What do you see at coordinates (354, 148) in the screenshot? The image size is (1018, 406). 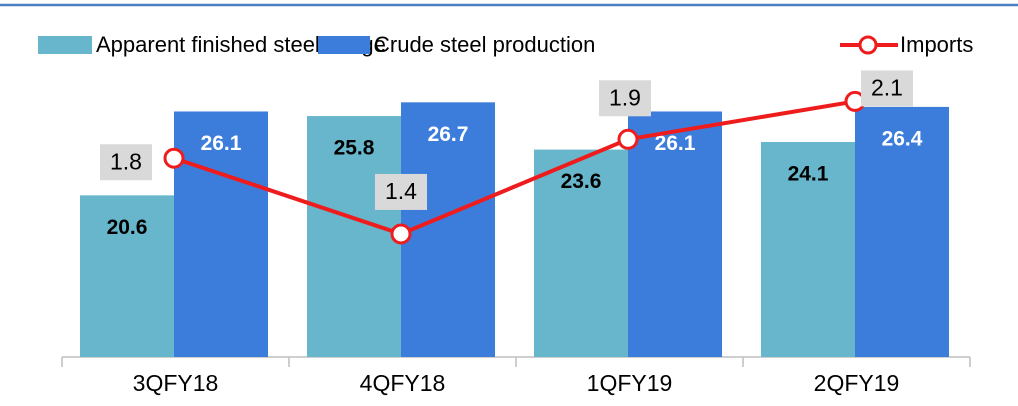 I see `bar-value-label: 25.8` at bounding box center [354, 148].